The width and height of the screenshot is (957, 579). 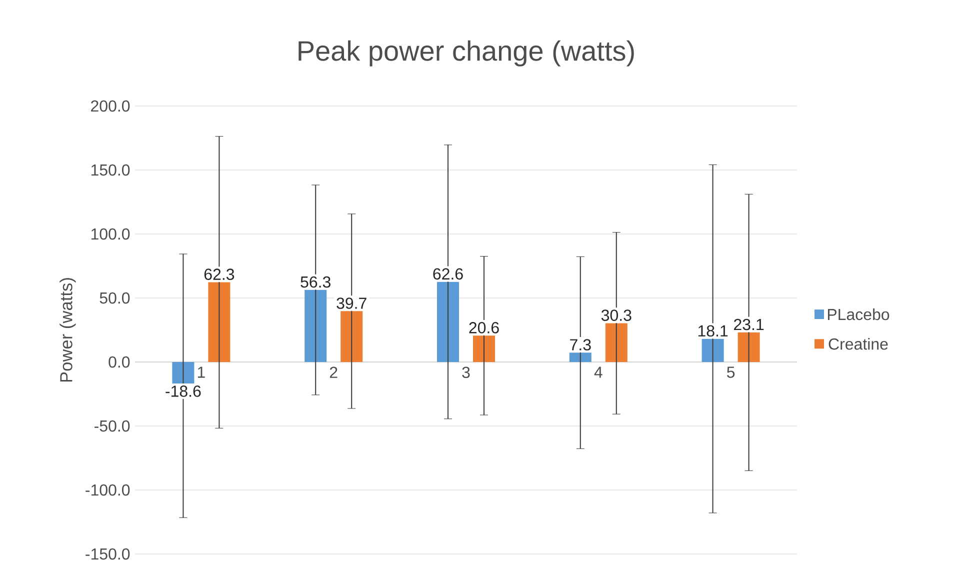 What do you see at coordinates (731, 372) in the screenshot?
I see `x-tick-label: 5` at bounding box center [731, 372].